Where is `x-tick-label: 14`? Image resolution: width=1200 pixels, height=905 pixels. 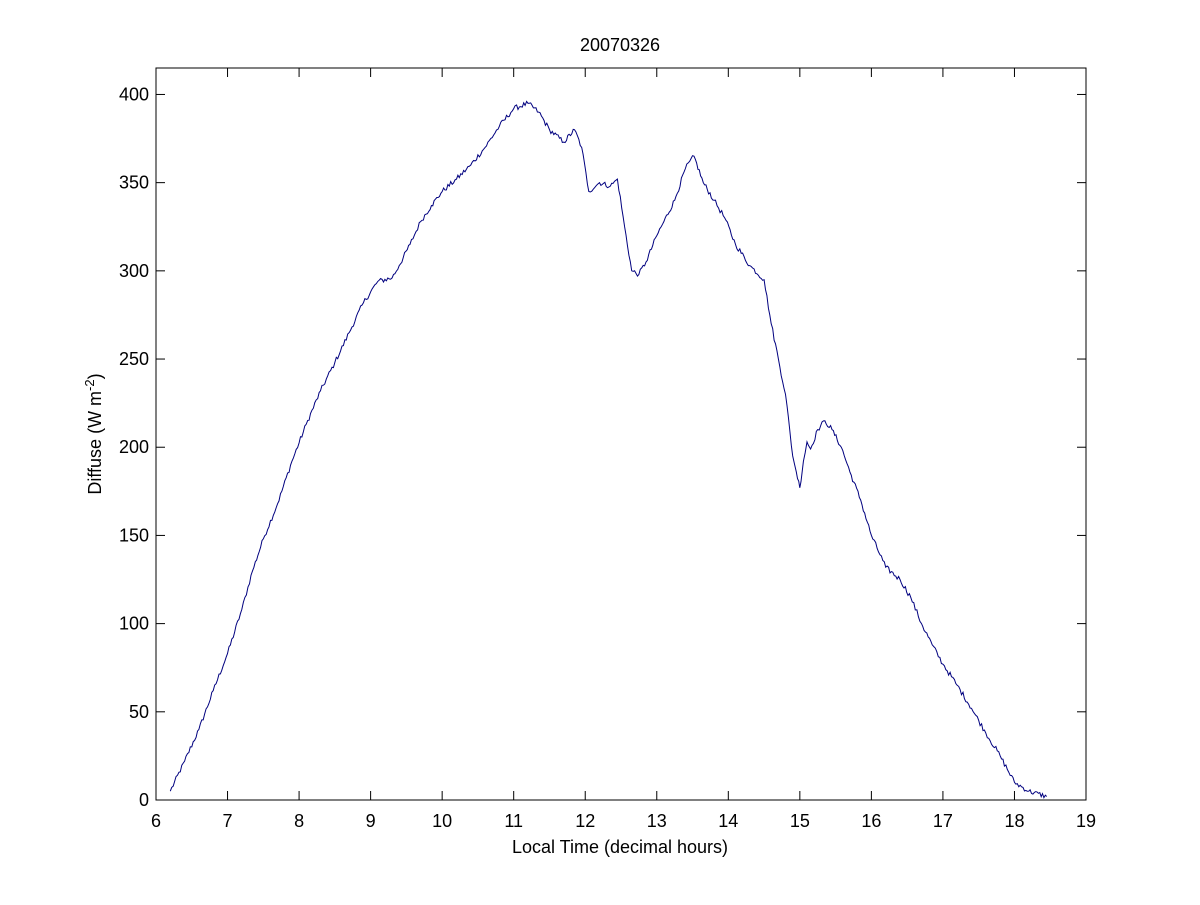
x-tick-label: 14 is located at coordinates (728, 821).